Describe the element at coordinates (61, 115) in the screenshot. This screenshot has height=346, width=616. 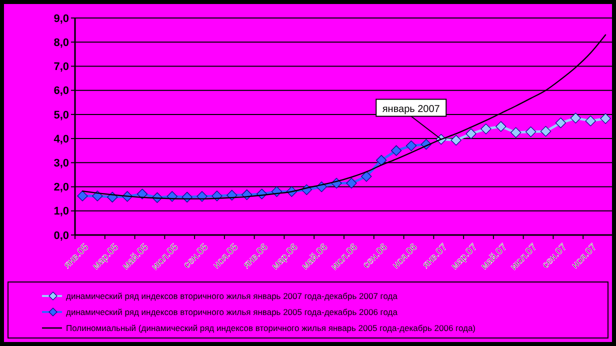
I see `y-tick-label: 5,0` at that location.